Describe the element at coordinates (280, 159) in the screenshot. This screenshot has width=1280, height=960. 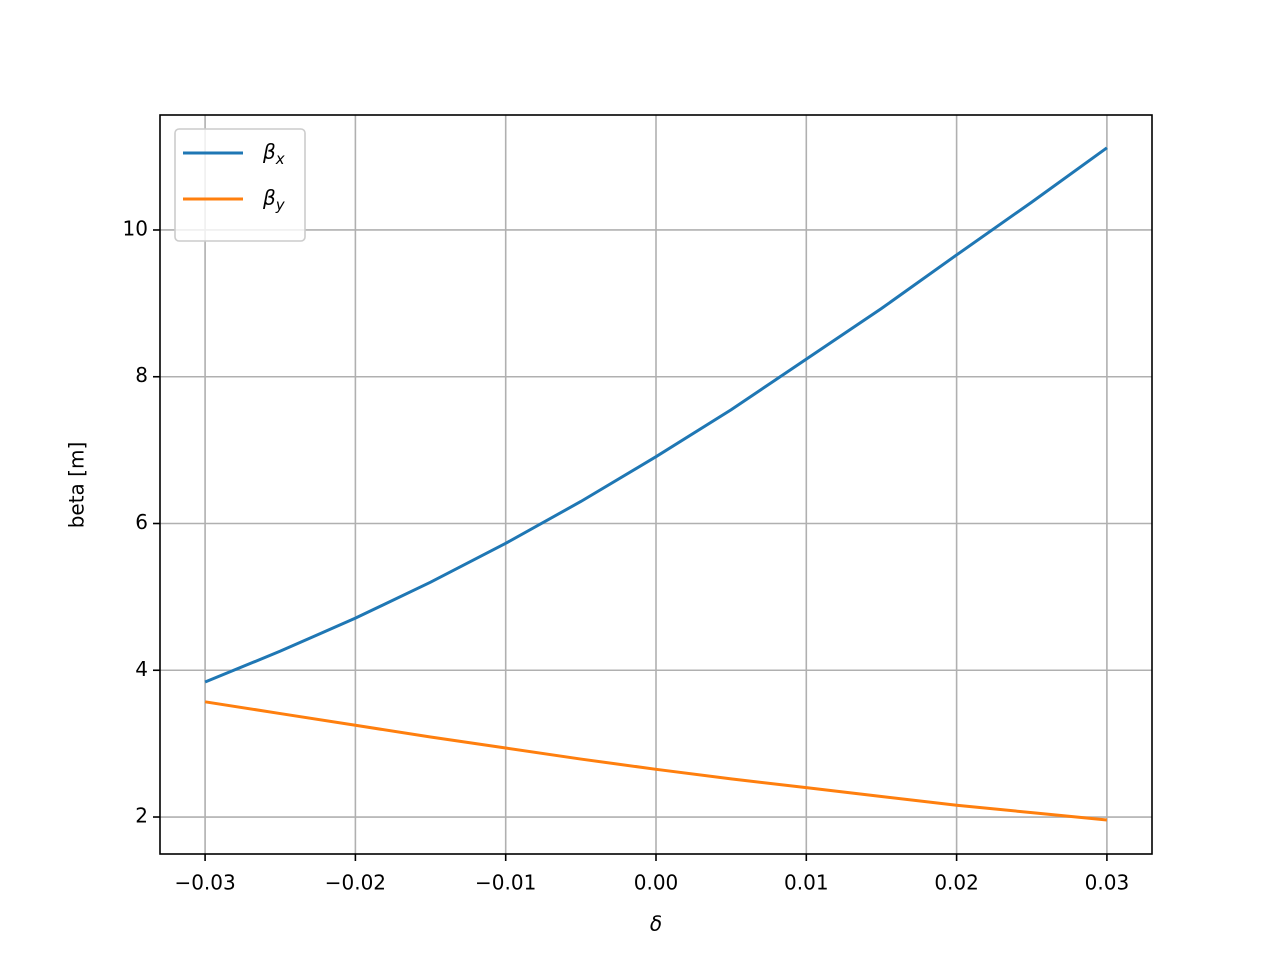
I see `legend-subscript: x` at that location.